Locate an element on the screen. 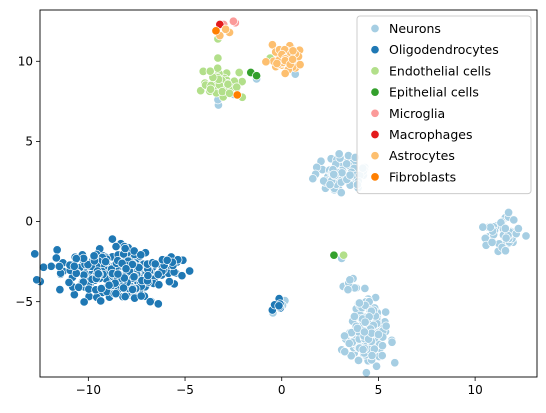  y-tick-label: −5 is located at coordinates (24, 302).